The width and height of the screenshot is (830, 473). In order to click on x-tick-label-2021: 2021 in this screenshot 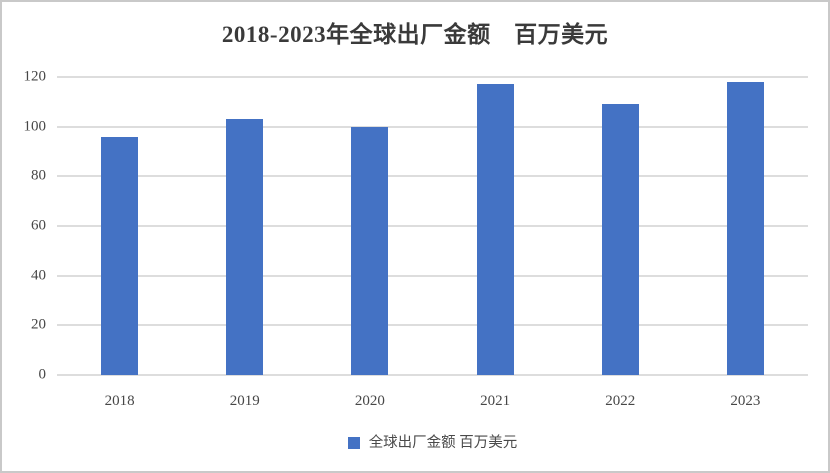, I will do `click(495, 401)`.